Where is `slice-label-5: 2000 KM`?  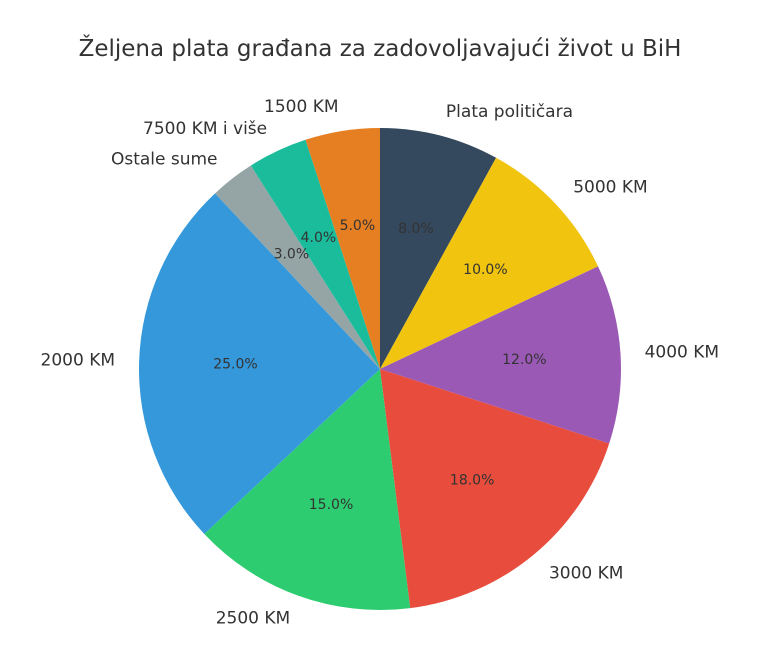
slice-label-5: 2000 KM is located at coordinates (78, 361).